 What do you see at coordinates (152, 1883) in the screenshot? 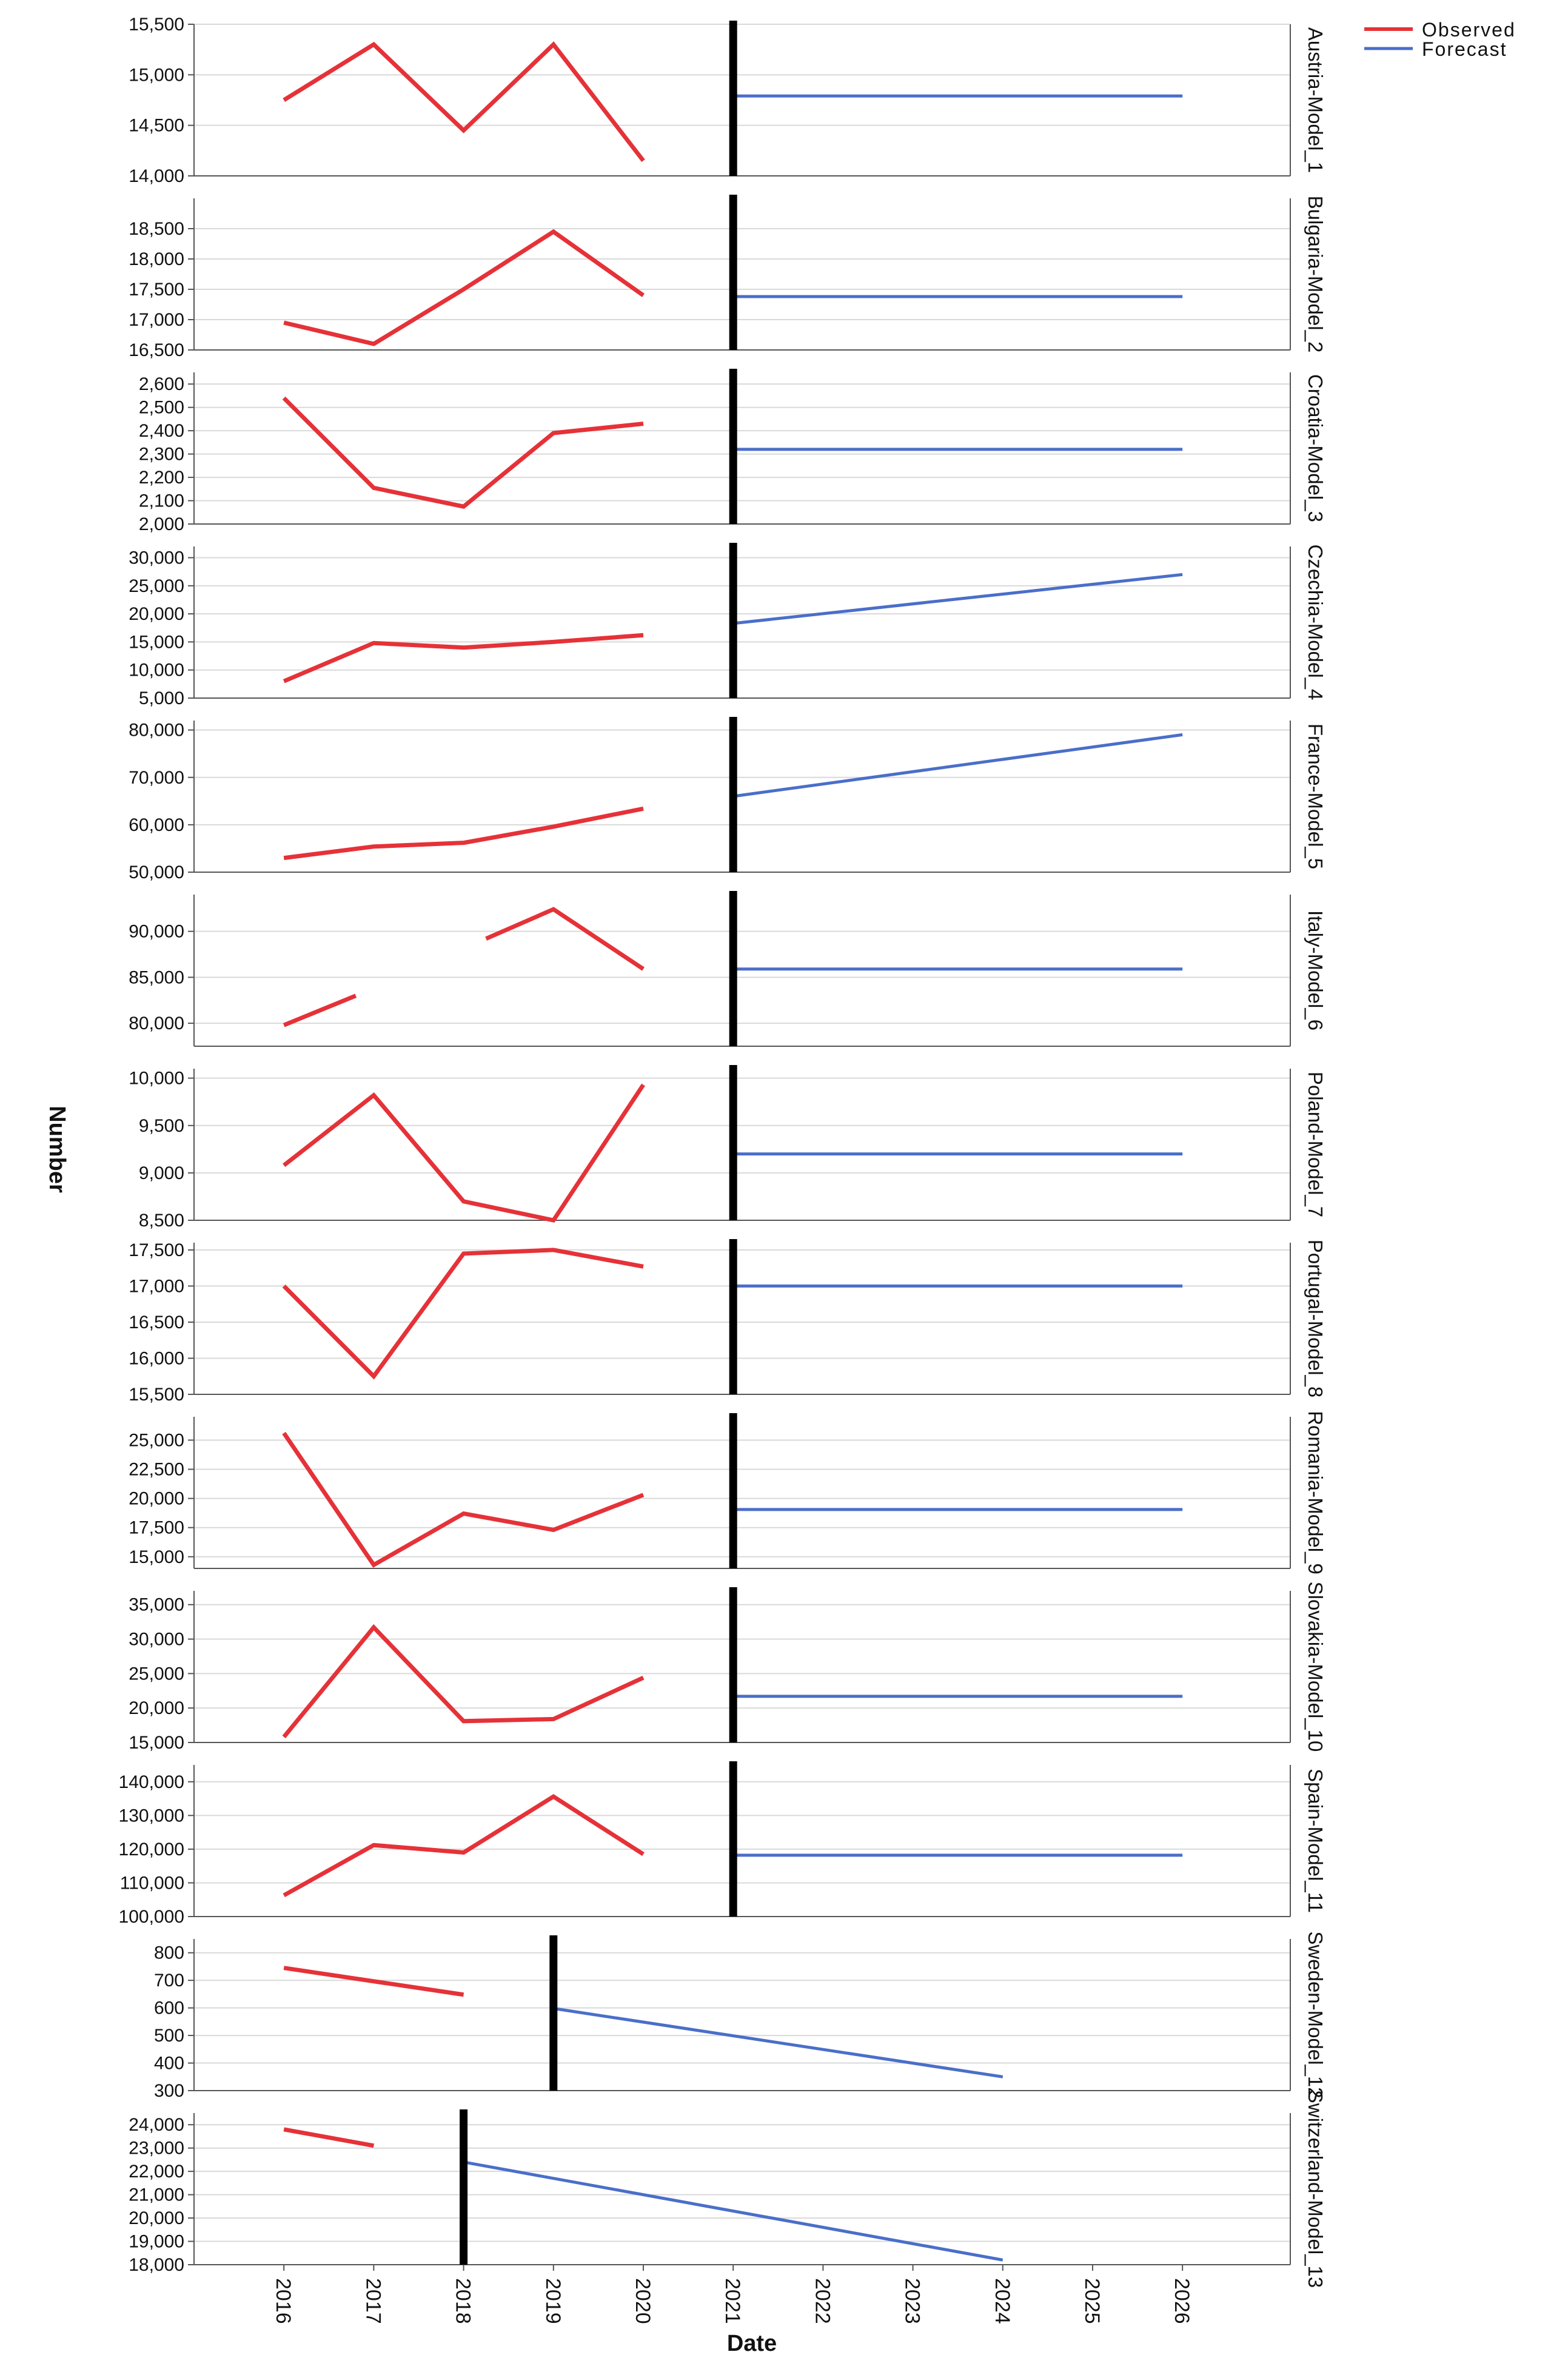
I see `y-tick-label: 110,000` at bounding box center [152, 1883].